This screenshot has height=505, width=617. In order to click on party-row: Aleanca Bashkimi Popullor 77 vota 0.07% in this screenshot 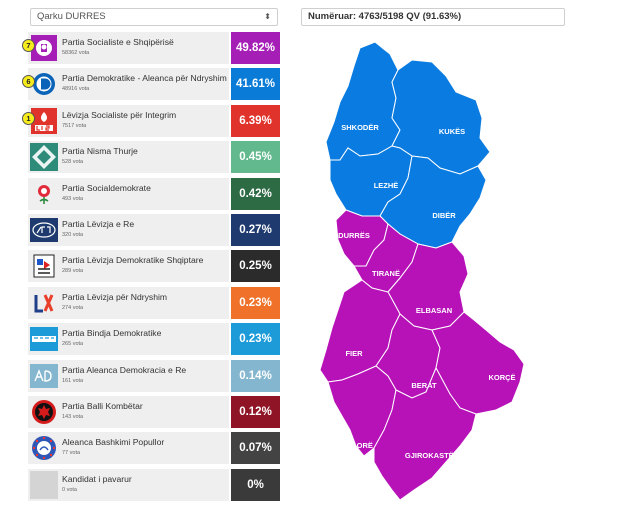, I will do `click(154, 448)`.